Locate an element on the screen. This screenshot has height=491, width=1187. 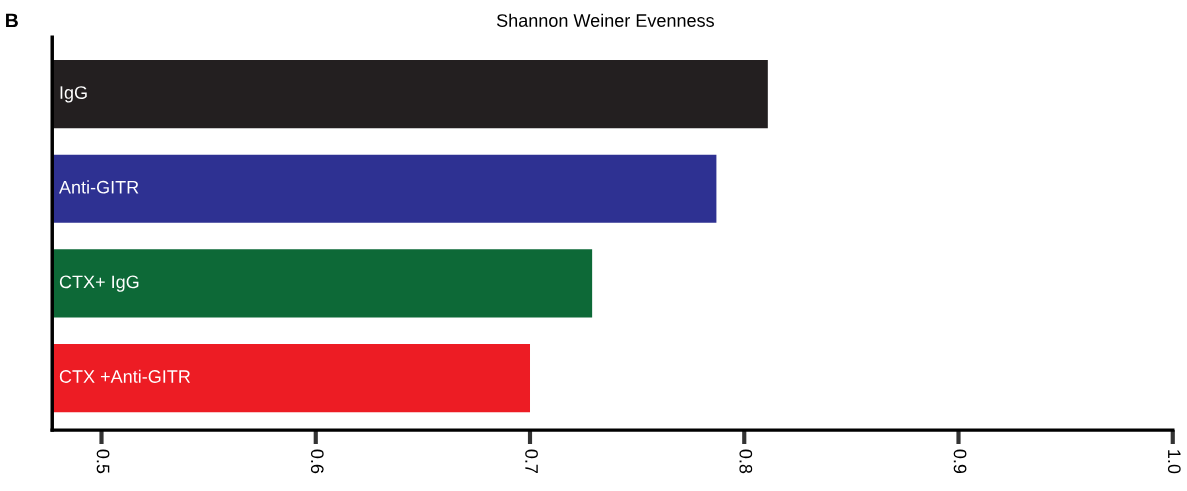
text: B is located at coordinates (12, 20).